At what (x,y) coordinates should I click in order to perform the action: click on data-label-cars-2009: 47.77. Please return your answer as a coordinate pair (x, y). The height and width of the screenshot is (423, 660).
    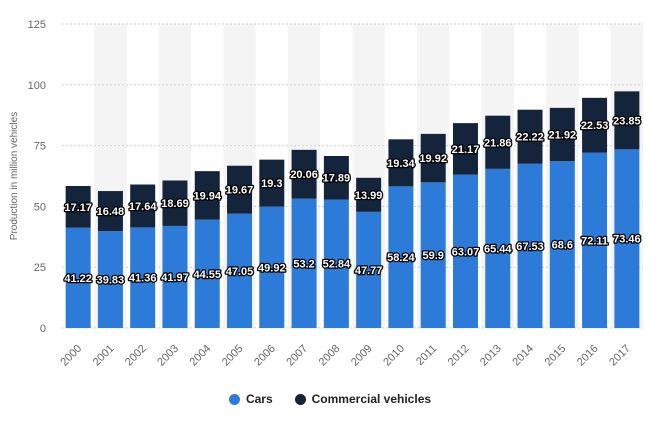
    Looking at the image, I should click on (369, 271).